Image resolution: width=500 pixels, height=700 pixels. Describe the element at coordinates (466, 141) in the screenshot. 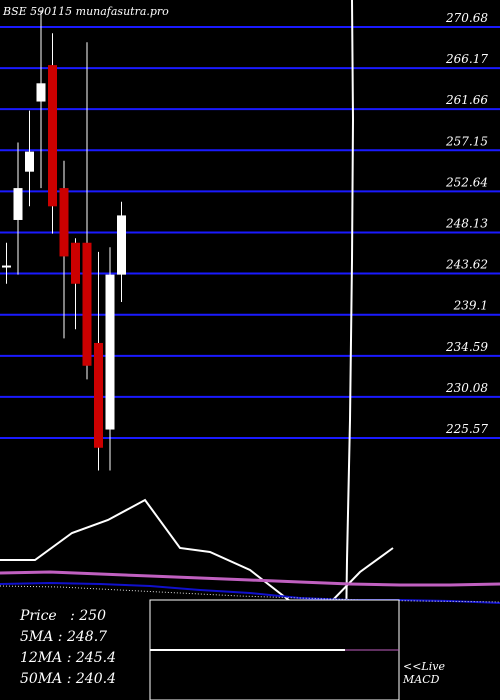

I see `y-tick-label: 257.15` at that location.